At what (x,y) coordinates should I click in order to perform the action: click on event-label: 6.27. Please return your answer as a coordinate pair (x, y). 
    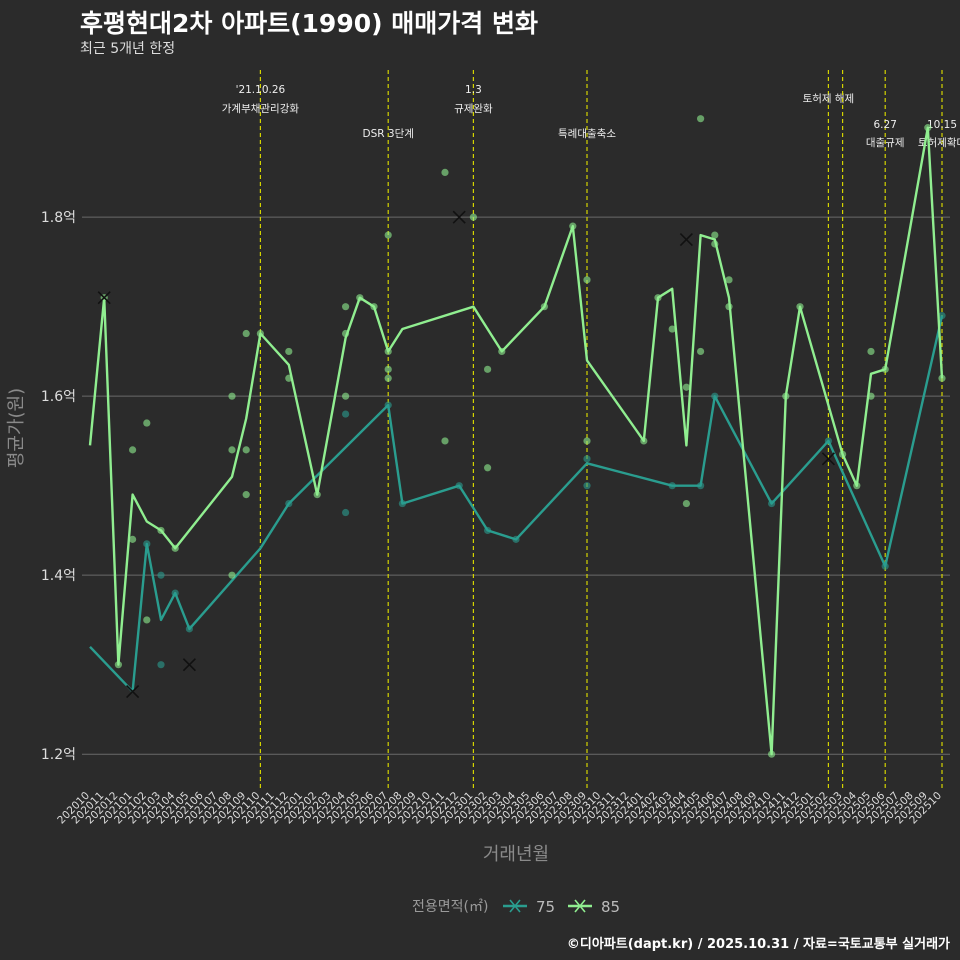
    Looking at the image, I should click on (885, 125).